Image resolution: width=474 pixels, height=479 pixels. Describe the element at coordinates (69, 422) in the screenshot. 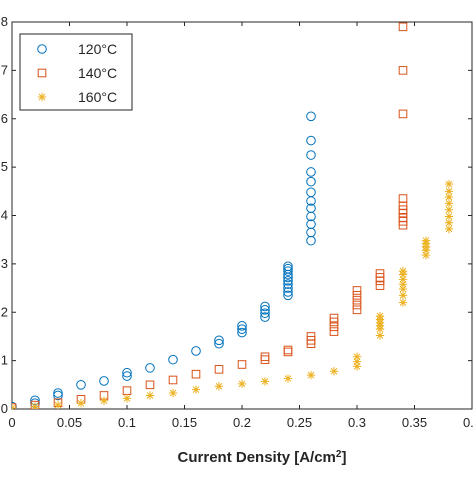

I see `x-tick-label: 0.05` at that location.